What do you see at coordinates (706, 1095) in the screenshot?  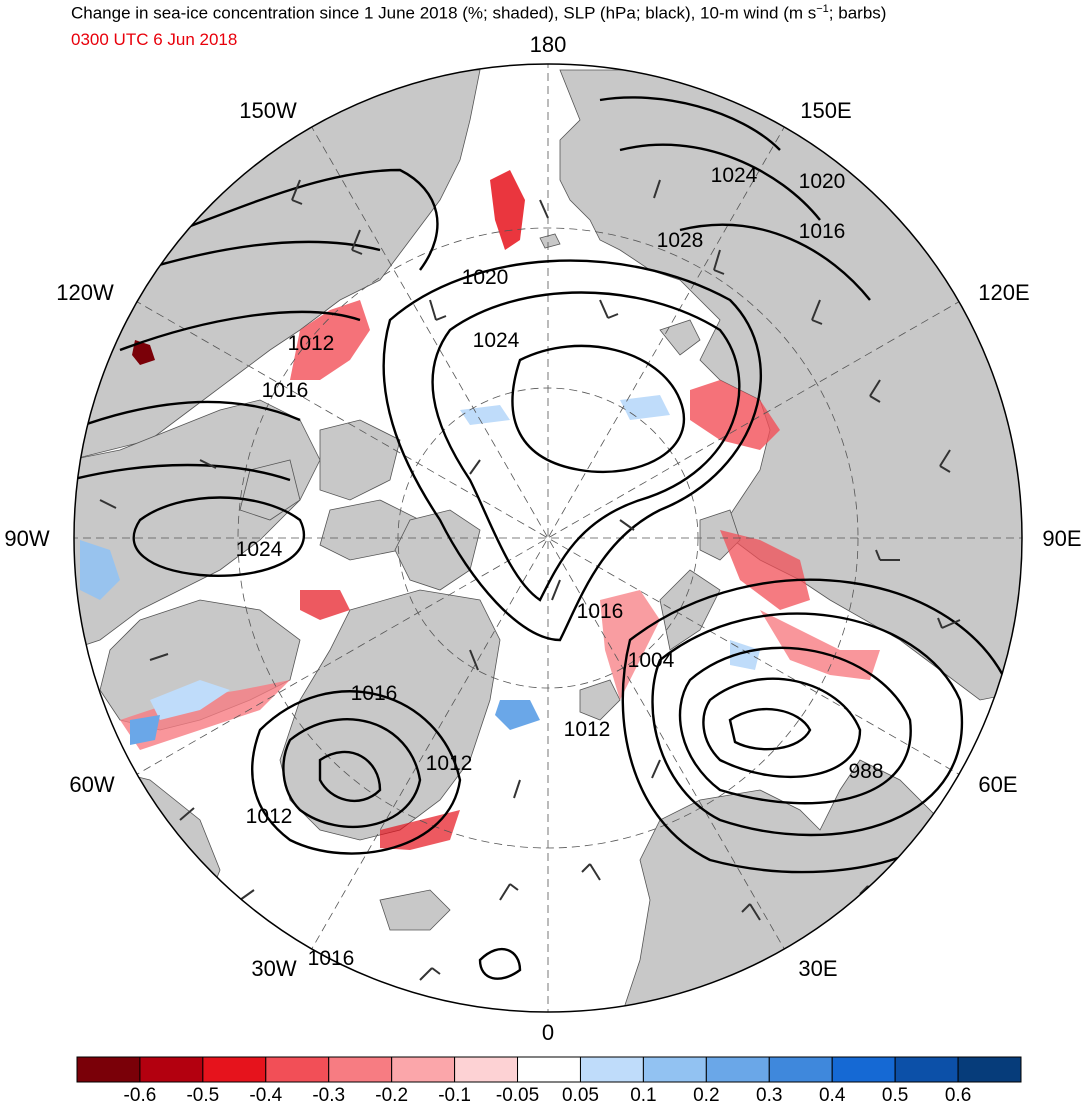 I see `colorbar-tick-label: 0.2` at bounding box center [706, 1095].